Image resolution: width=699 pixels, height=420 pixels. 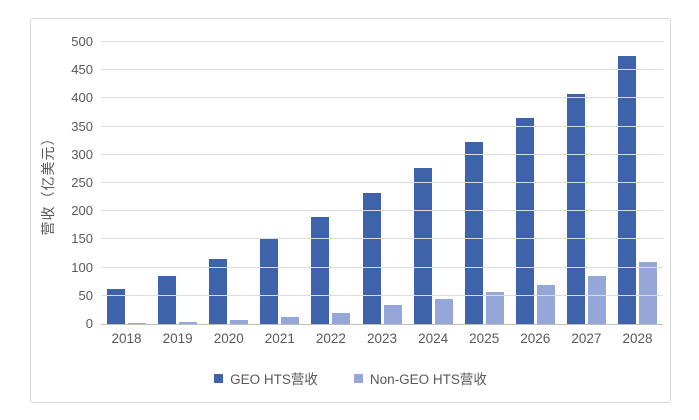 What do you see at coordinates (535, 338) in the screenshot?
I see `x-tick-label-2026: 2026` at bounding box center [535, 338].